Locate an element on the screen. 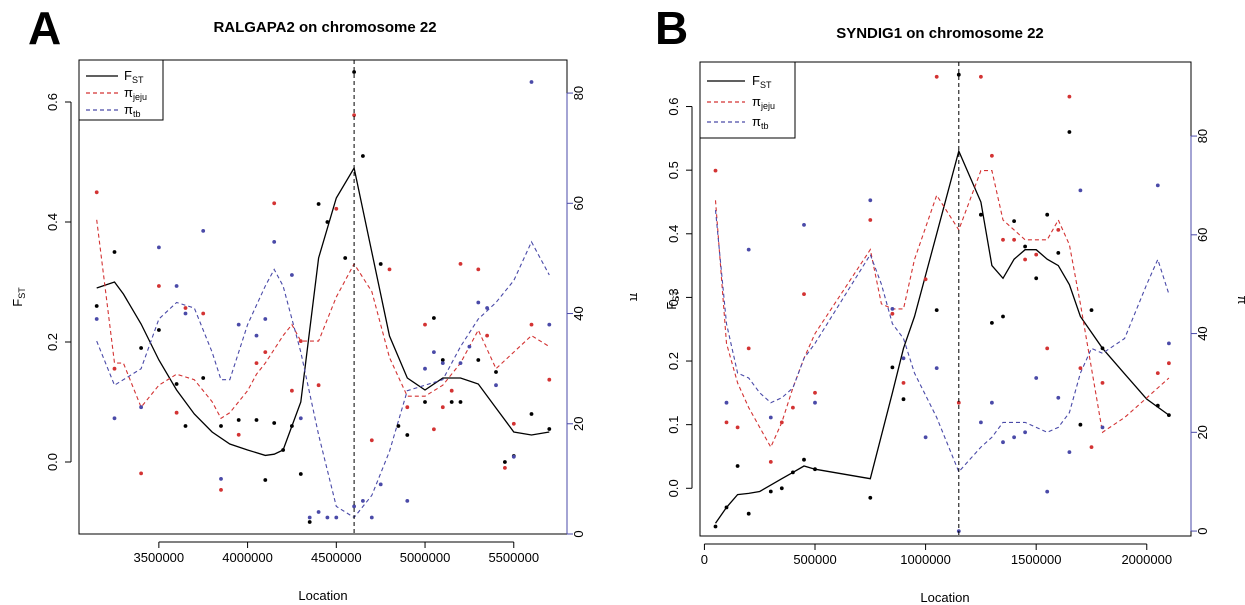 This screenshot has height=605, width=1245. legend-label-b-2: π is located at coordinates (756, 121).